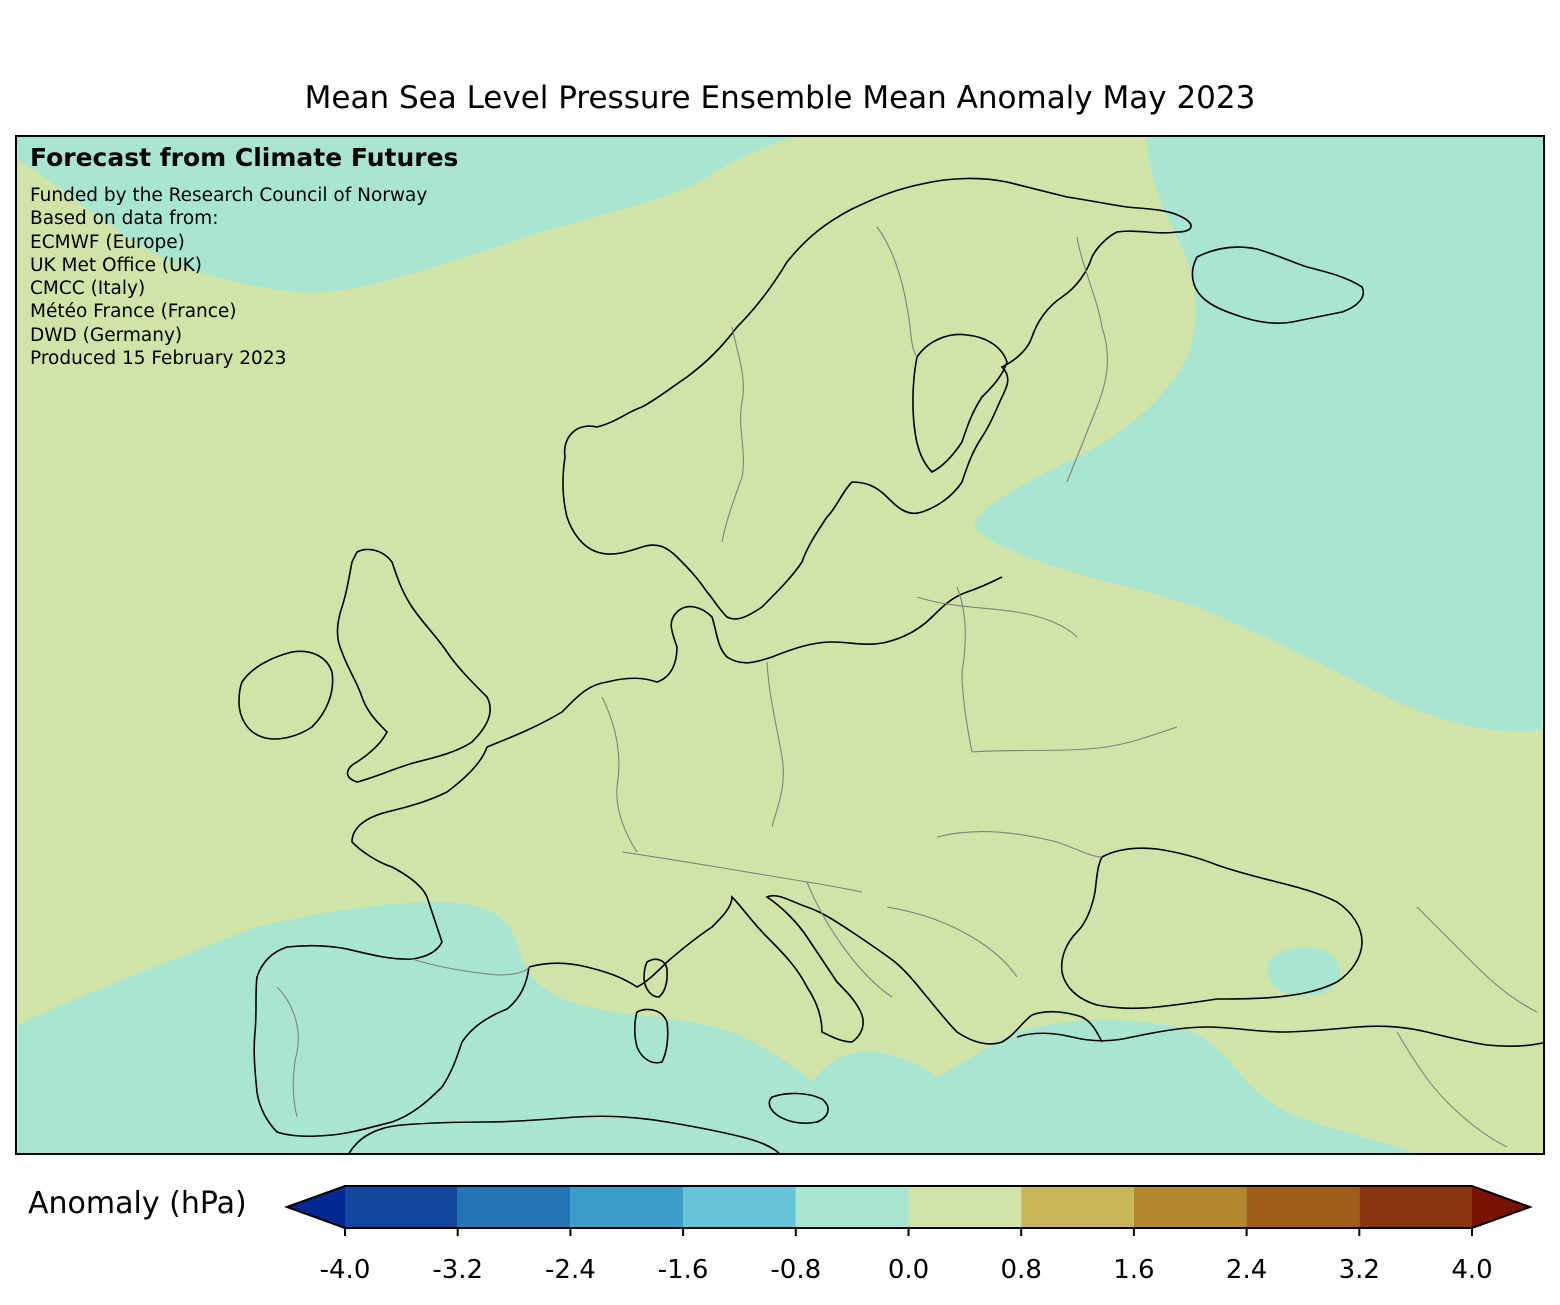  Describe the element at coordinates (897, 292) in the screenshot. I see `border-sweden-finland` at that location.